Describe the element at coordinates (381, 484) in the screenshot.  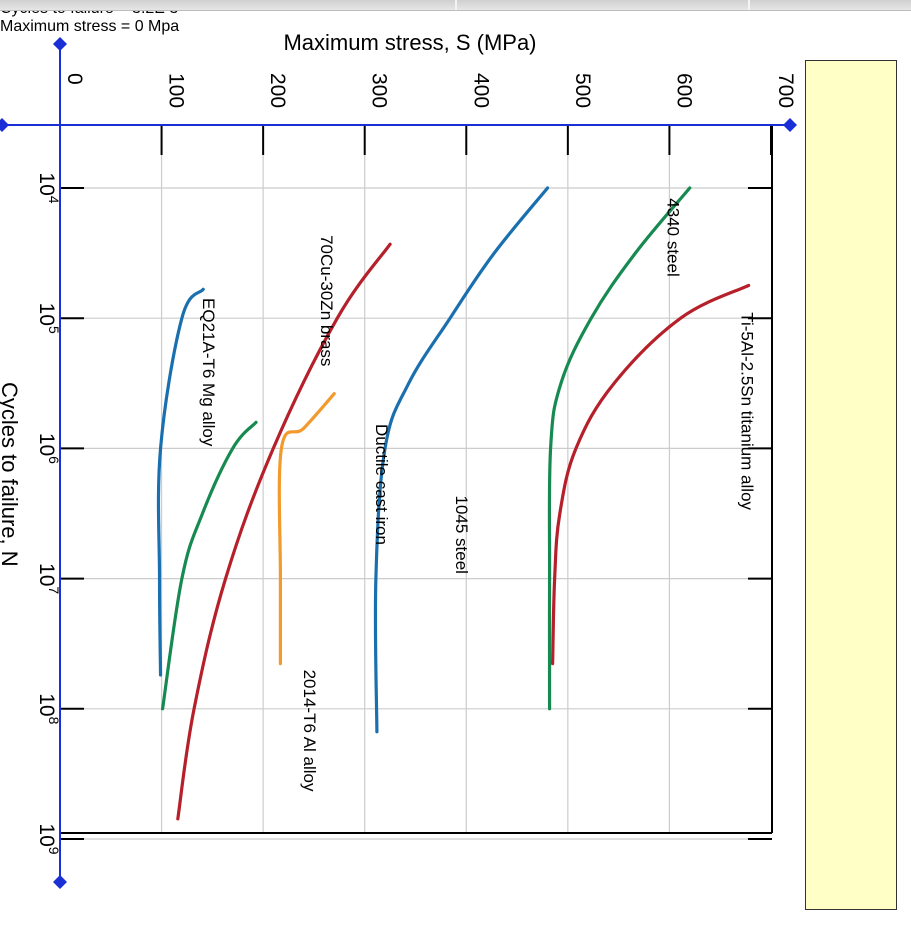
I see `series-label-ductile-cast-iron: Ductile cast iron` at that location.